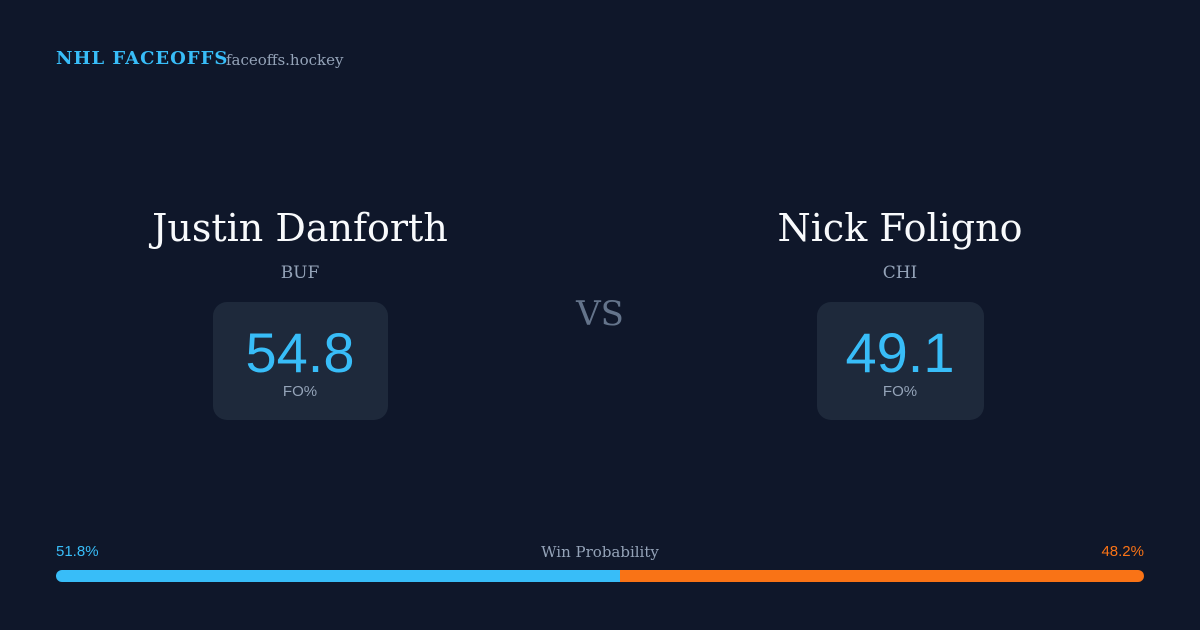  What do you see at coordinates (285, 60) in the screenshot?
I see `site: faceoffs.hockey` at bounding box center [285, 60].